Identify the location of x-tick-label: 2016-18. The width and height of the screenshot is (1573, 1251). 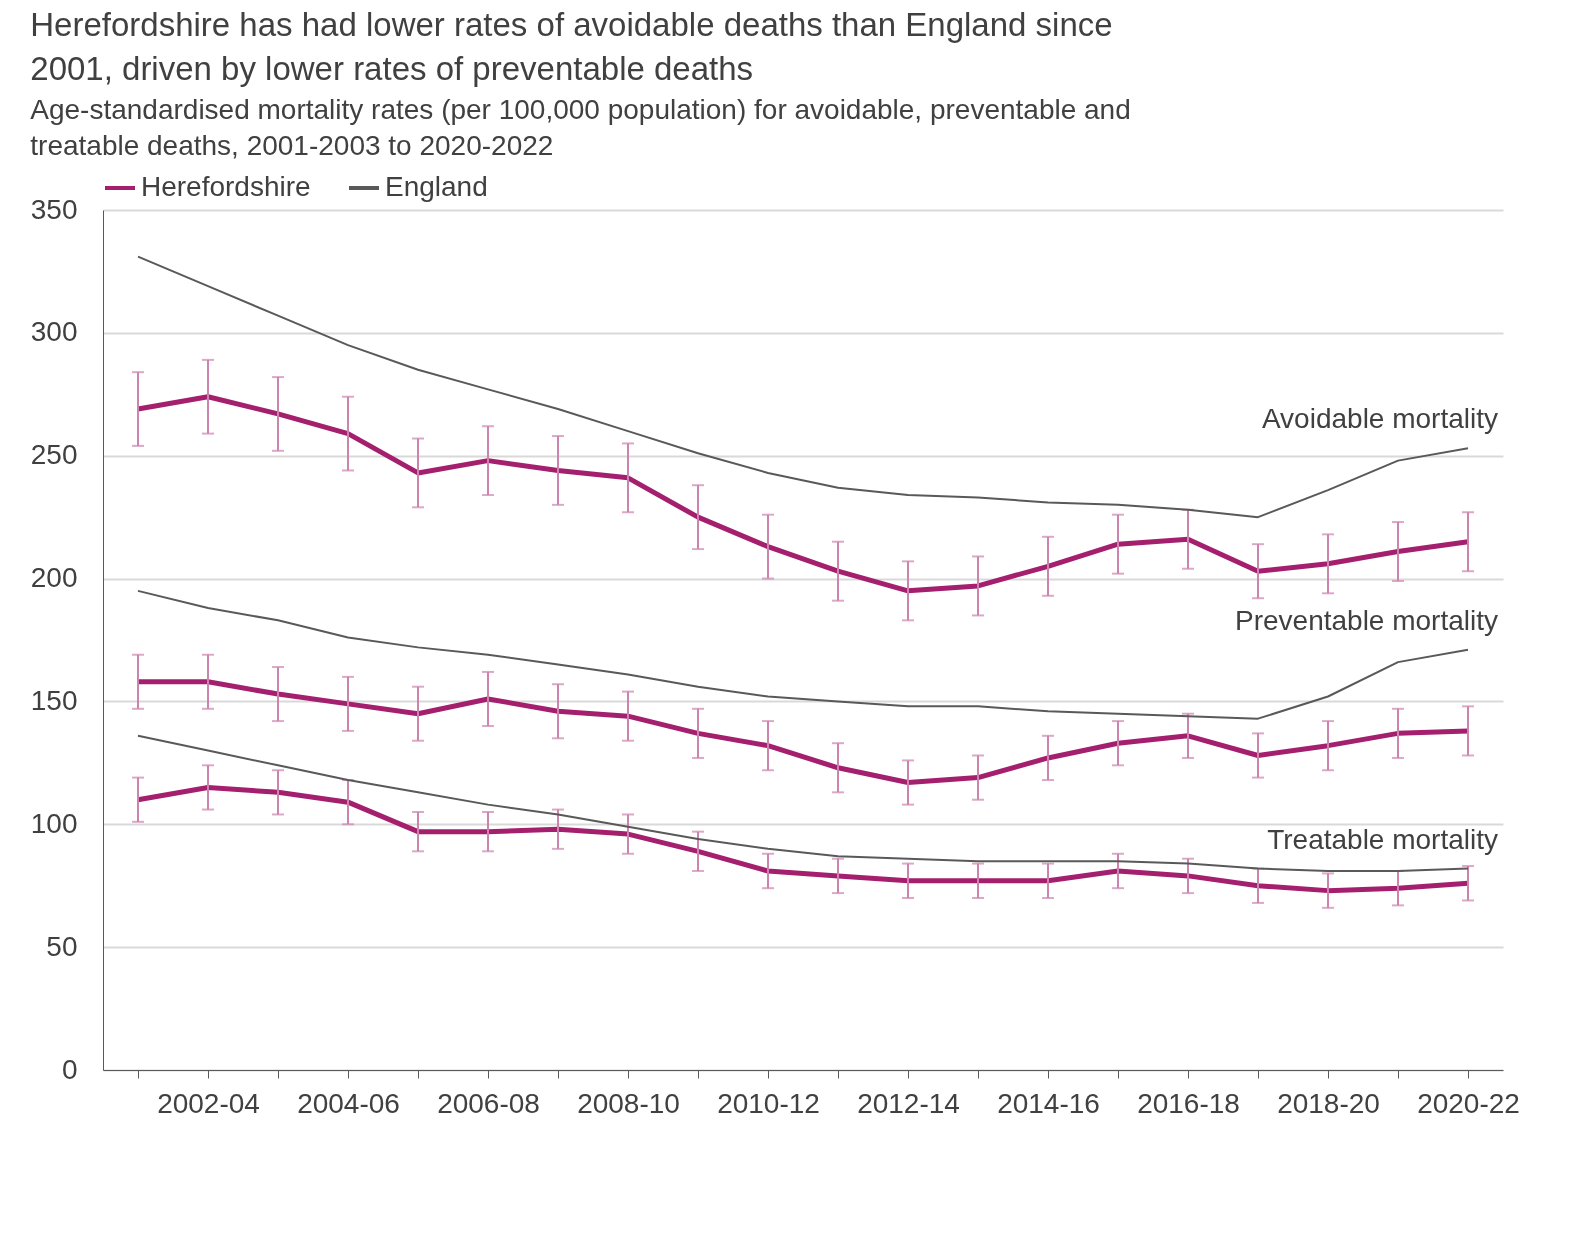
(1188, 1103).